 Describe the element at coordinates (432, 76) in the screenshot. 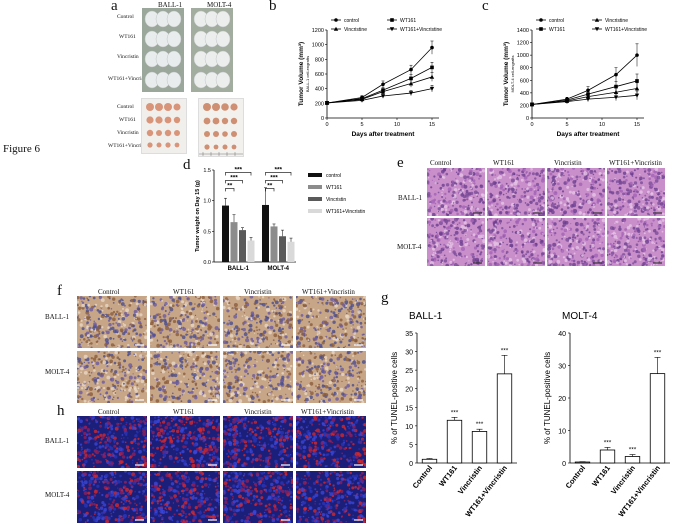

I see `data-point` at that location.